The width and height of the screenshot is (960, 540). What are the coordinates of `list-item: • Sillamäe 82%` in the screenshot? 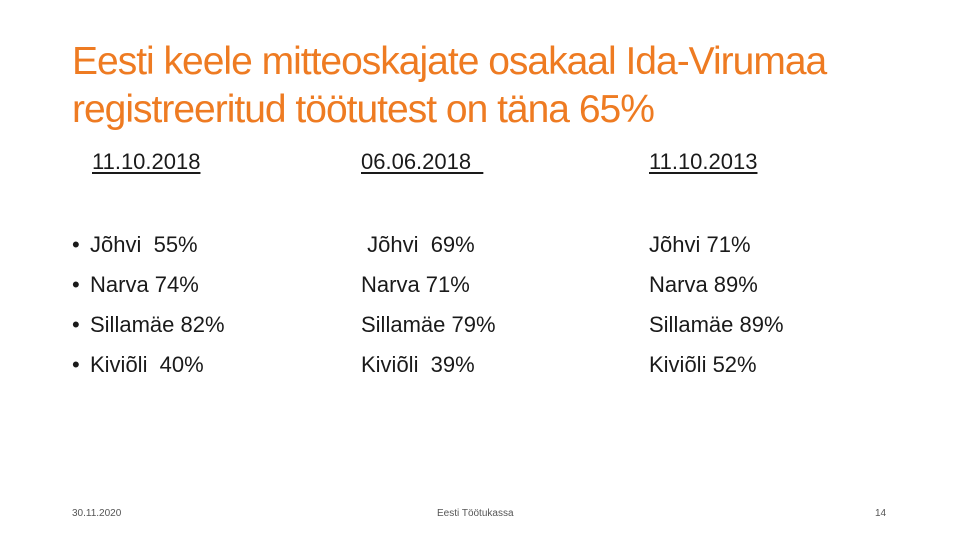 It's located at (148, 325).